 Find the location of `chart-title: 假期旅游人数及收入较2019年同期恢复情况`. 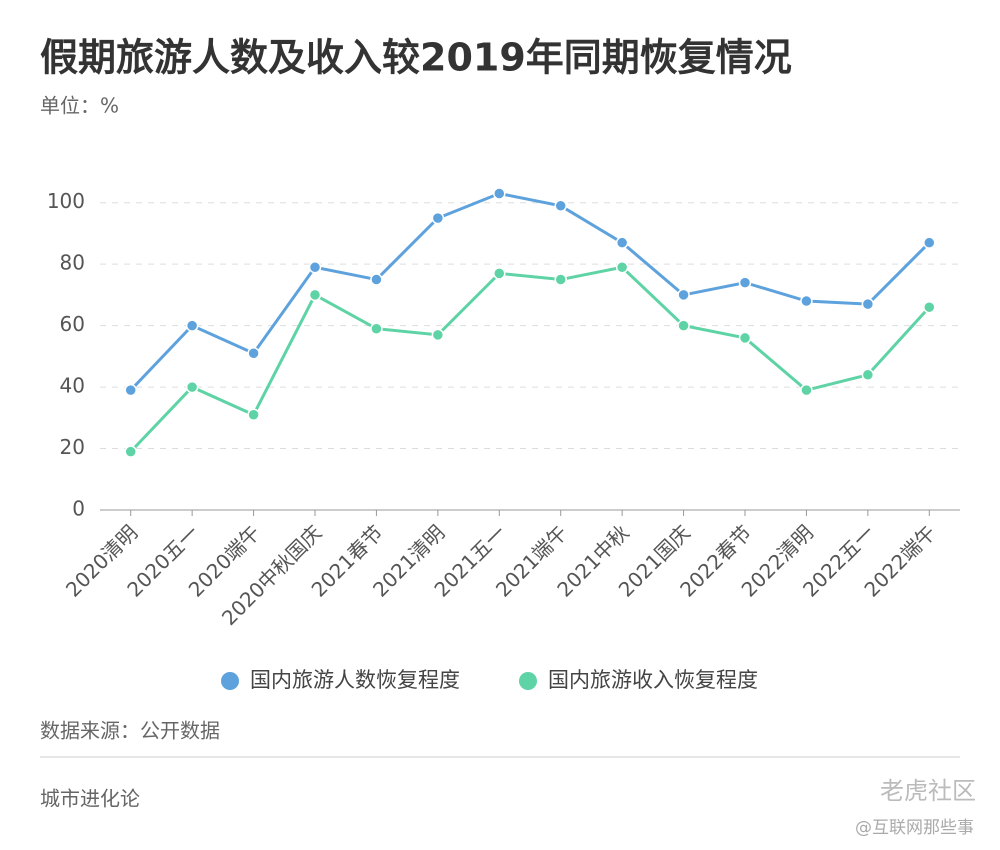

chart-title: 假期旅游人数及收入较2019年同期恢复情况 is located at coordinates (416, 58).